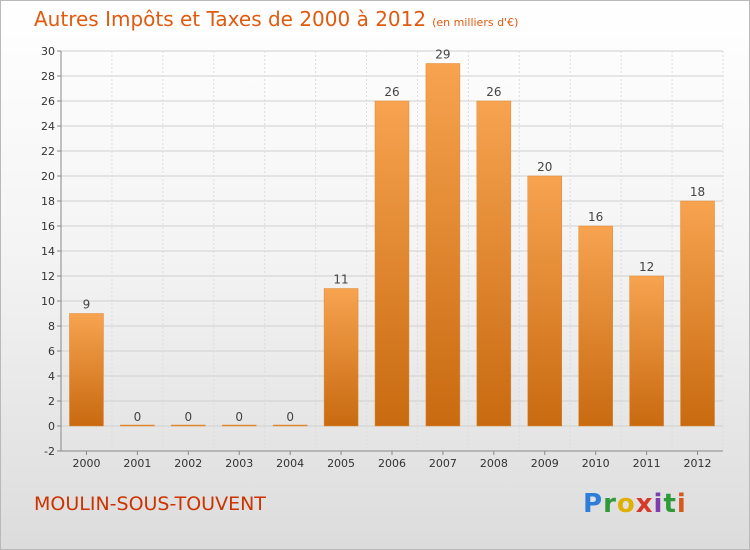 This screenshot has height=550, width=750. Describe the element at coordinates (51, 326) in the screenshot. I see `y-tick-label: 8` at that location.